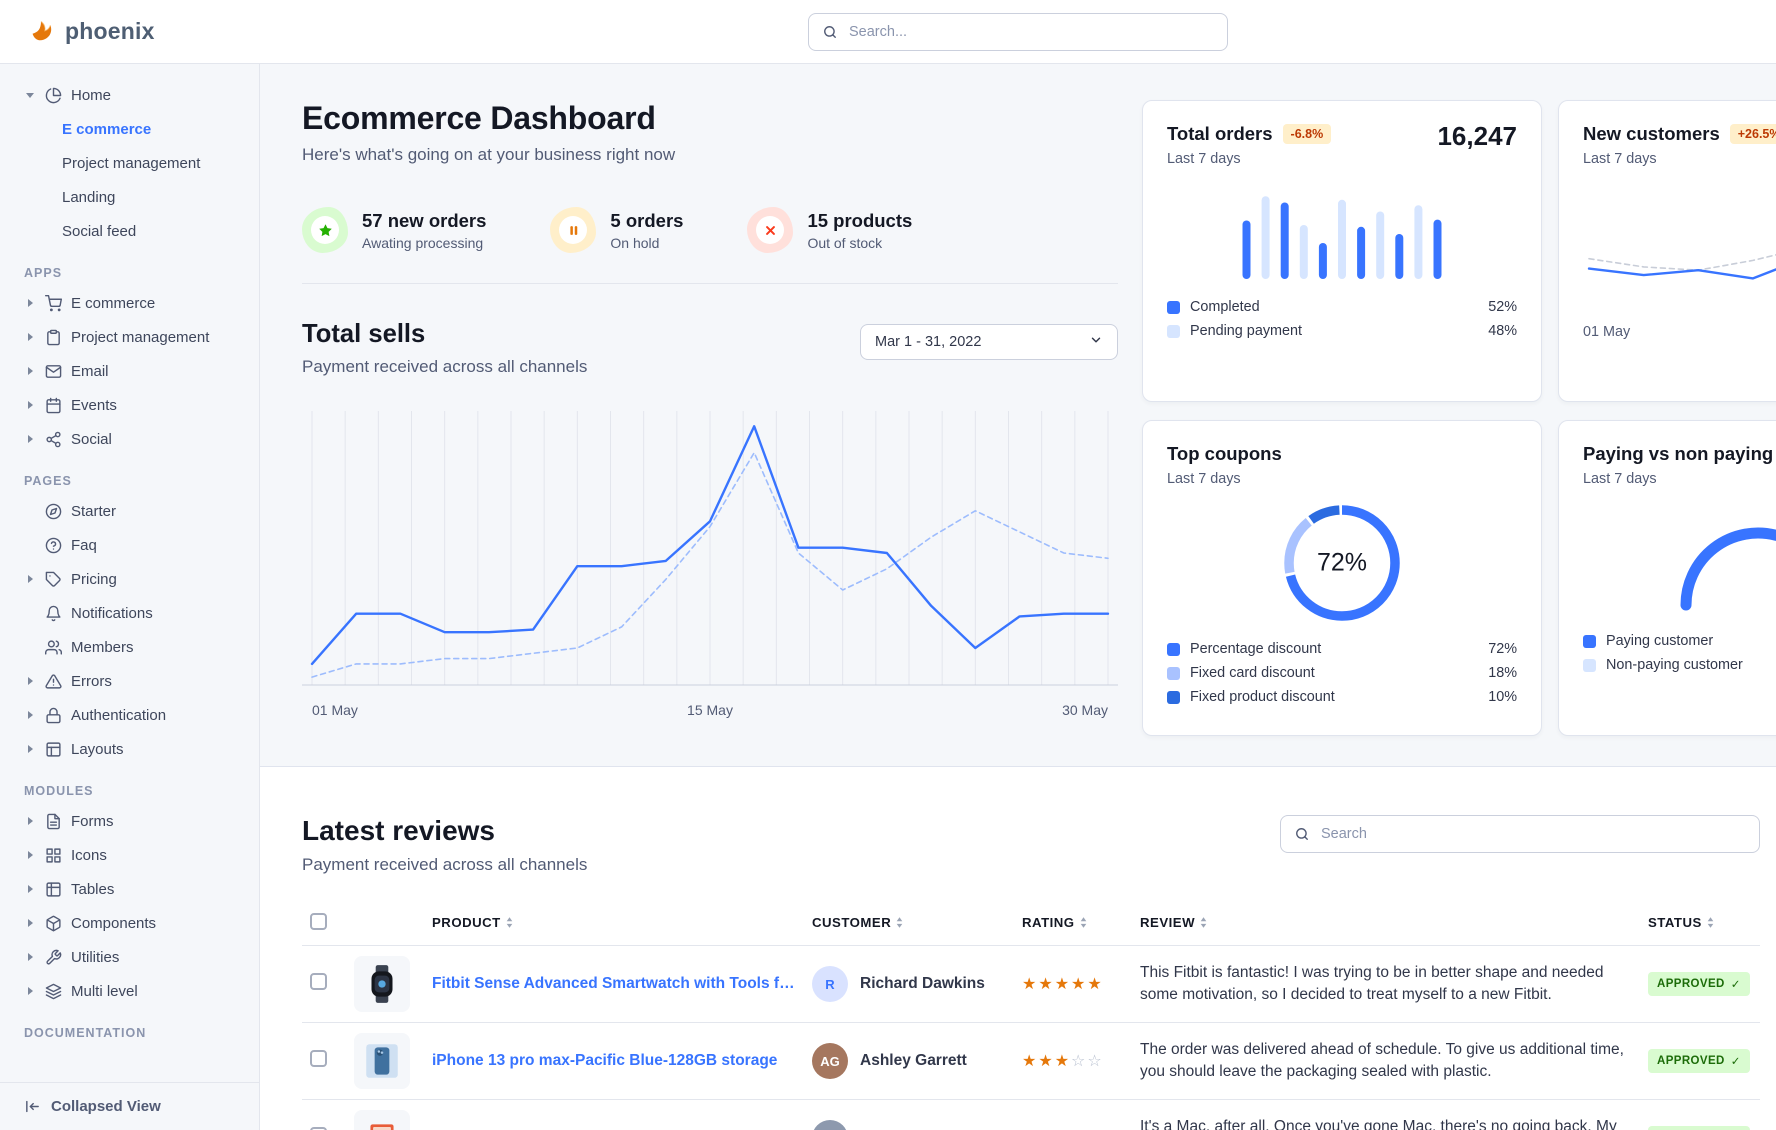 This screenshot has width=1776, height=1130. Describe the element at coordinates (107, 129) in the screenshot. I see `sidebar-subitem-e-commerce: E commerce` at that location.